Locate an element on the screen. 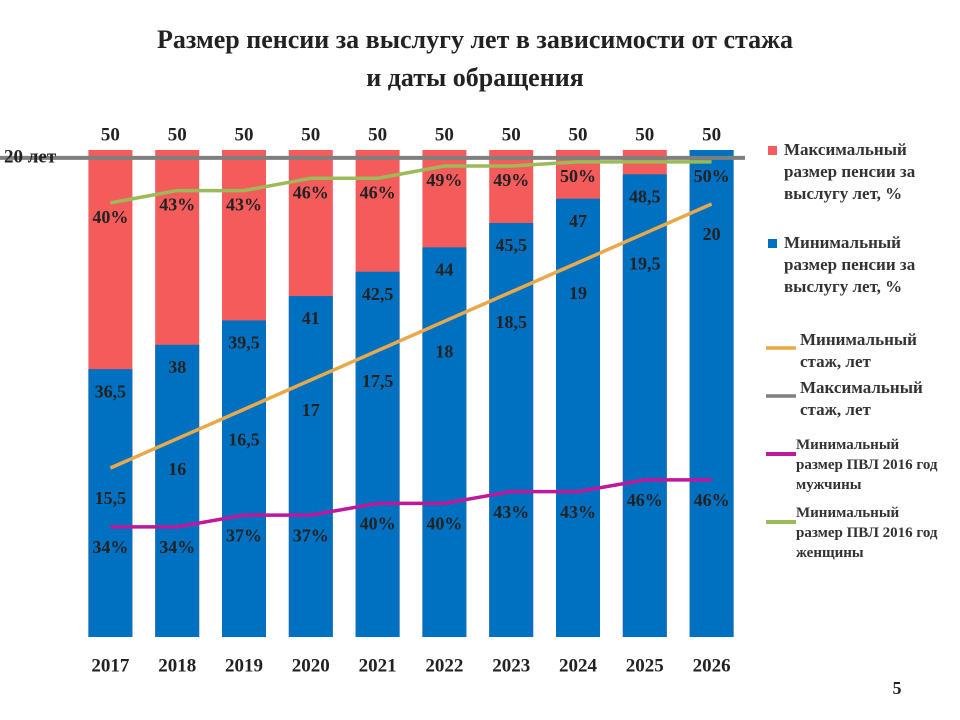  x-tick-label: 2018 is located at coordinates (177, 665).